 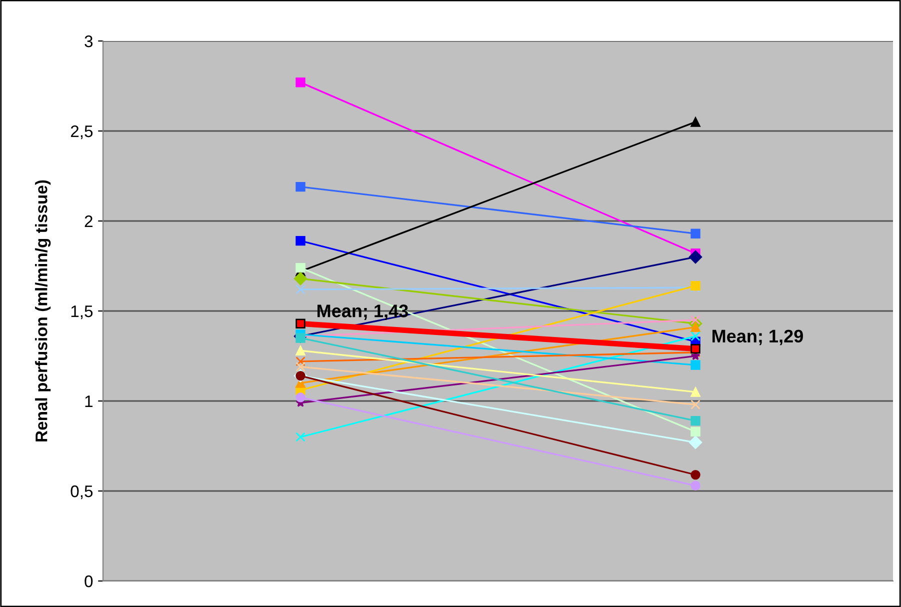 I want to click on y-tick-label: 1, so click(x=88, y=402).